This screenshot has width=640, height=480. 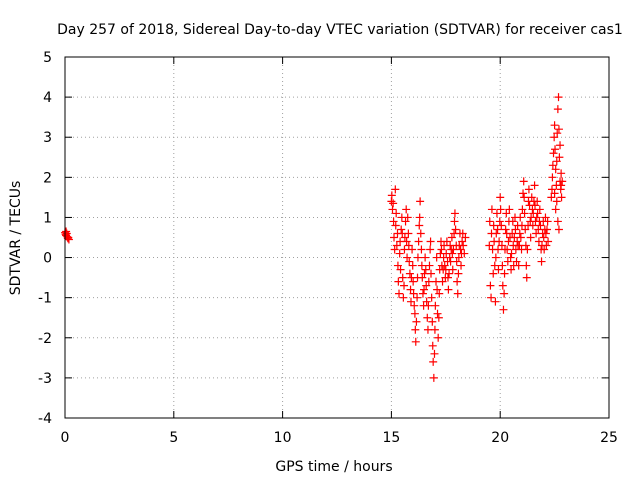 What do you see at coordinates (47, 98) in the screenshot?
I see `y-tick-label: 4` at bounding box center [47, 98].